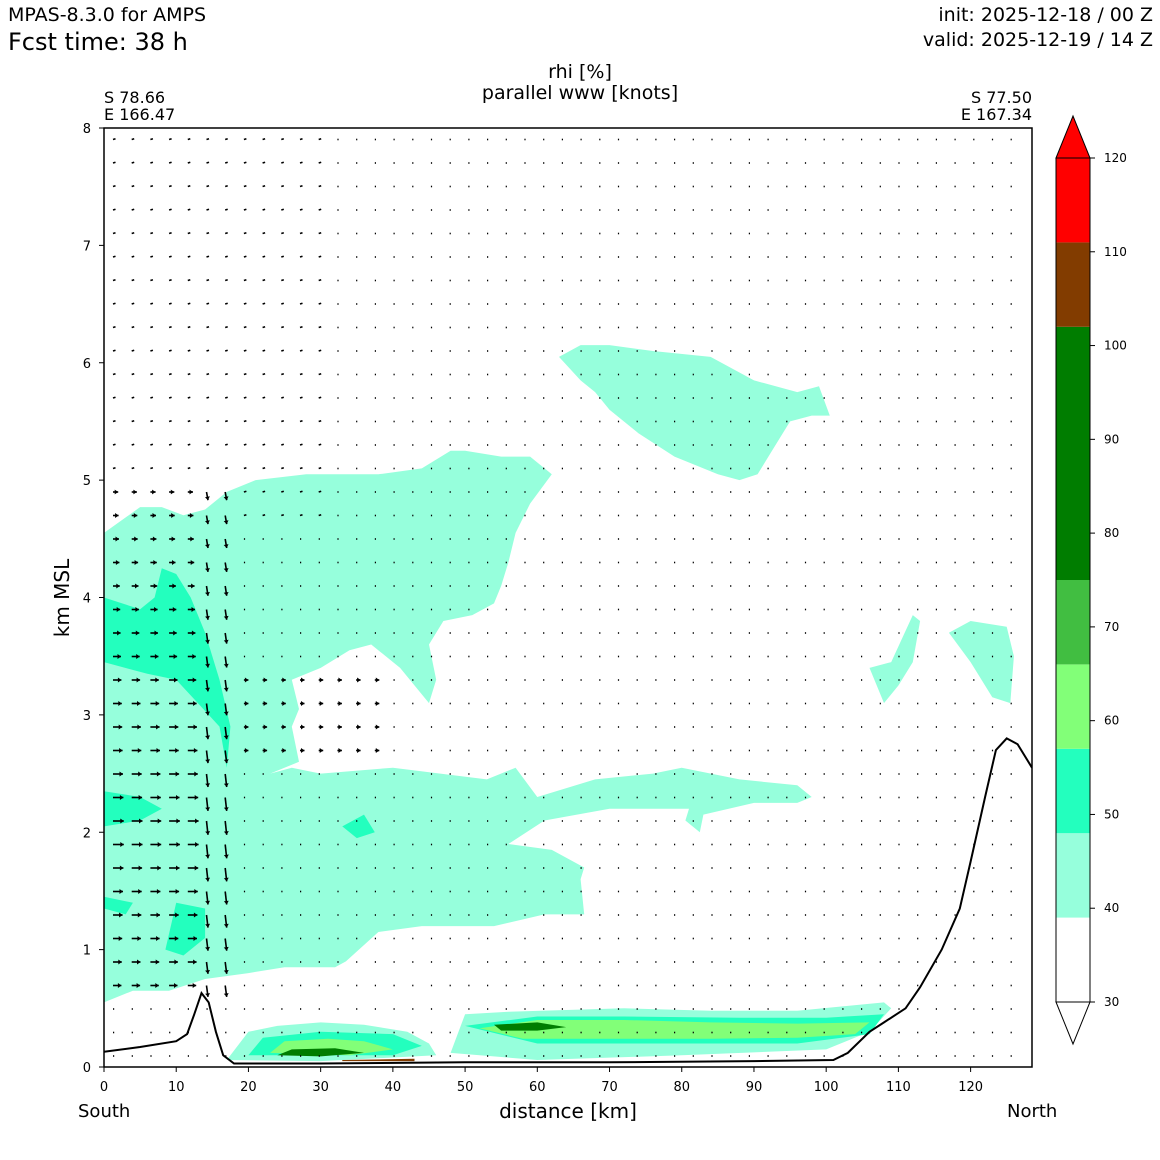 The image size is (1160, 1160). I want to click on colorbar-tick-label: 50, so click(1111, 814).